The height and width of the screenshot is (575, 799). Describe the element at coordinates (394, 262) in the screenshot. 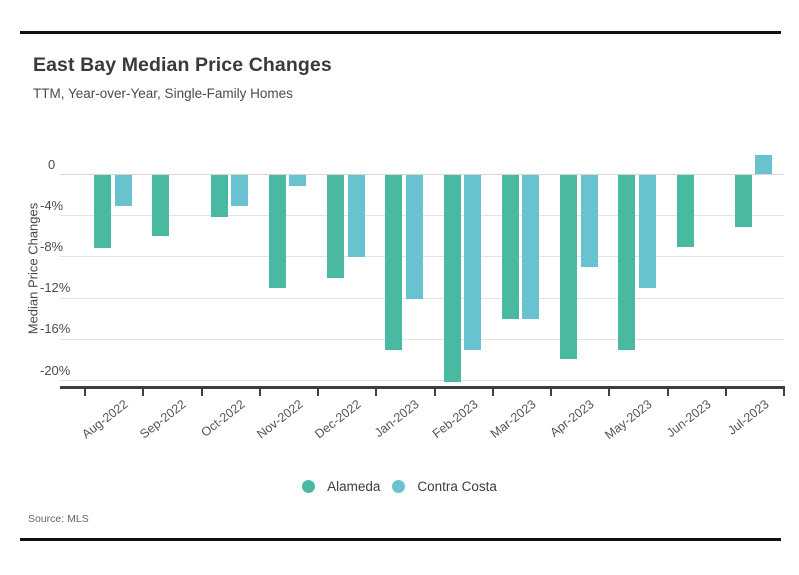

I see `bar-alameda-jan-2023` at that location.